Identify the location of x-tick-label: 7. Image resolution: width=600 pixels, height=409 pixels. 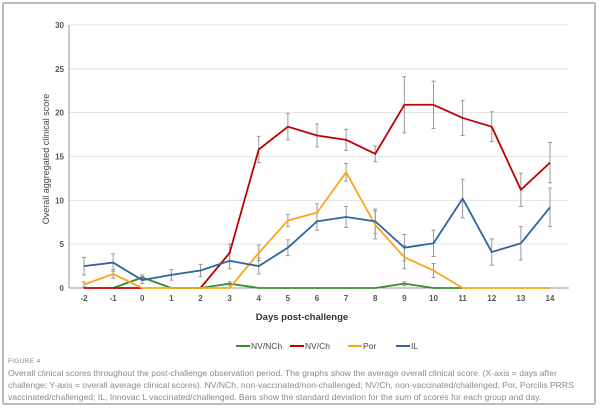
(346, 298).